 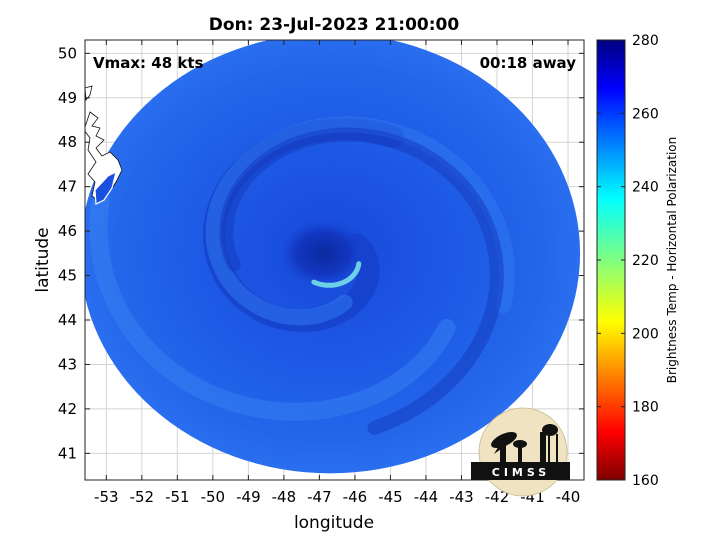 What do you see at coordinates (611, 260) in the screenshot?
I see `colorbar-gradient` at bounding box center [611, 260].